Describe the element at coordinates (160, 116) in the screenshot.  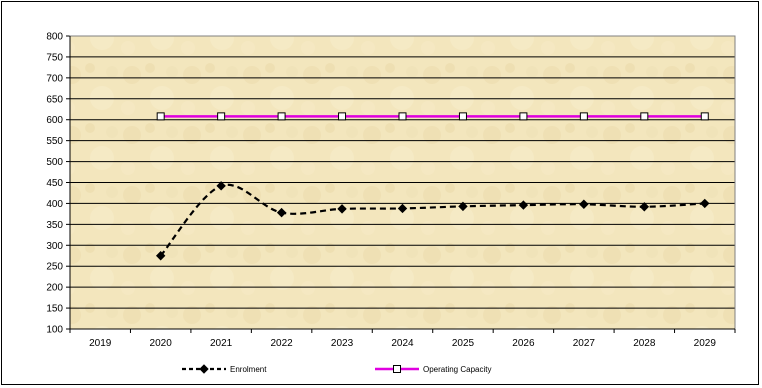
I see `point-operating-capacity-2020` at that location.